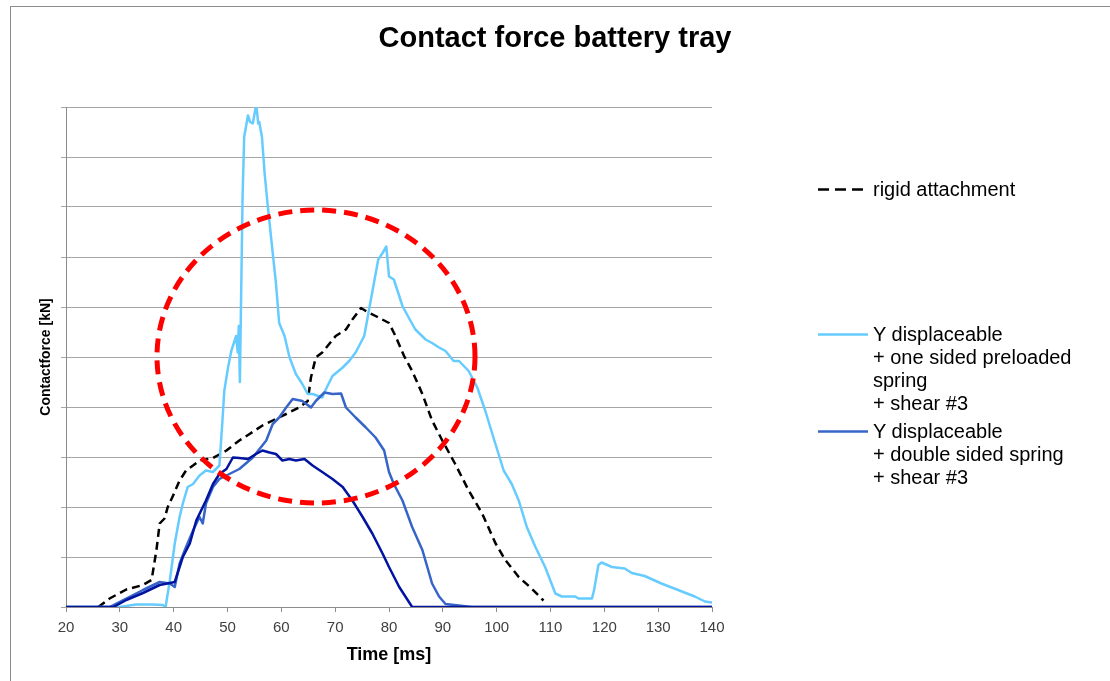 This screenshot has height=681, width=1110. I want to click on x-axis-title: Time [ms], so click(389, 654).